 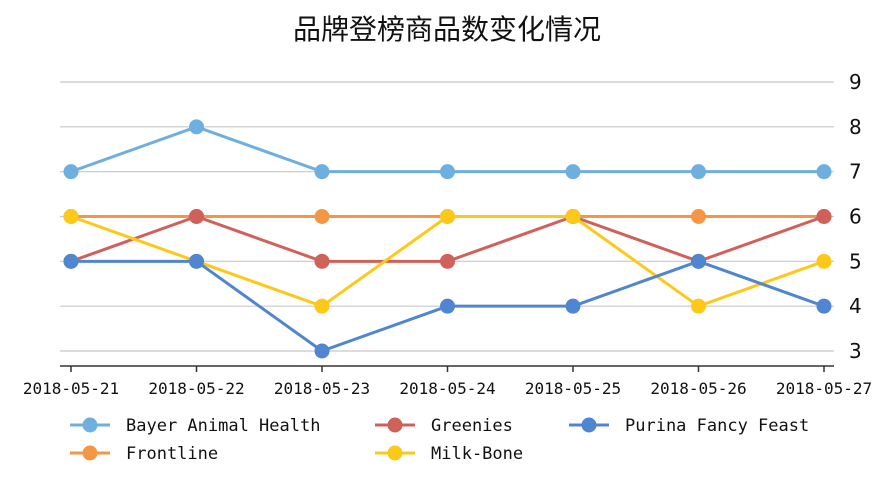 I want to click on legend-label-frontline: Frontline, so click(x=172, y=454).